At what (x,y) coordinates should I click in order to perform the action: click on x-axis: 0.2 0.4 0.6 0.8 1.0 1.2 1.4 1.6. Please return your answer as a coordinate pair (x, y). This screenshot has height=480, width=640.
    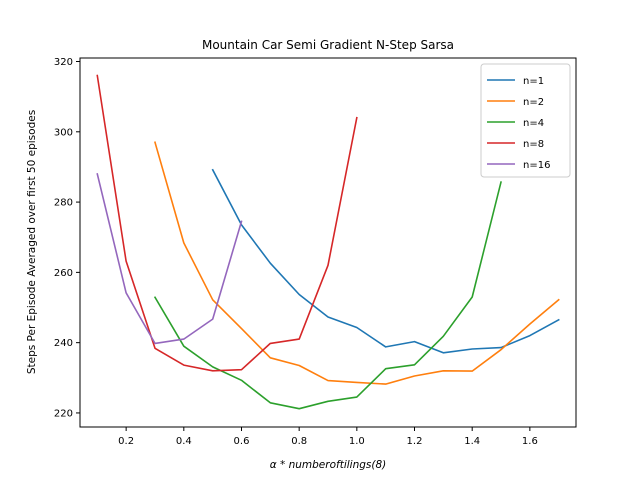
    Looking at the image, I should click on (328, 437).